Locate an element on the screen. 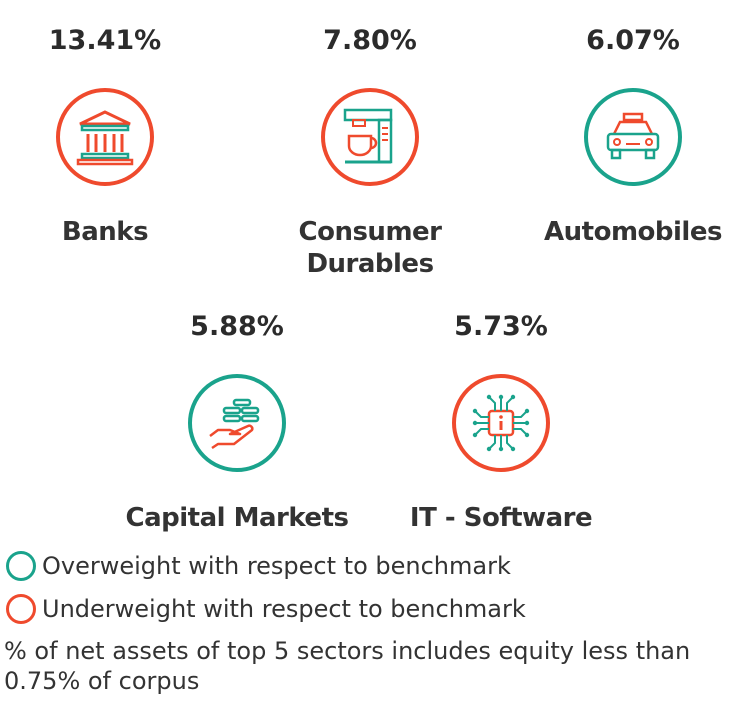  sector-percent: 6.07% is located at coordinates (633, 40).